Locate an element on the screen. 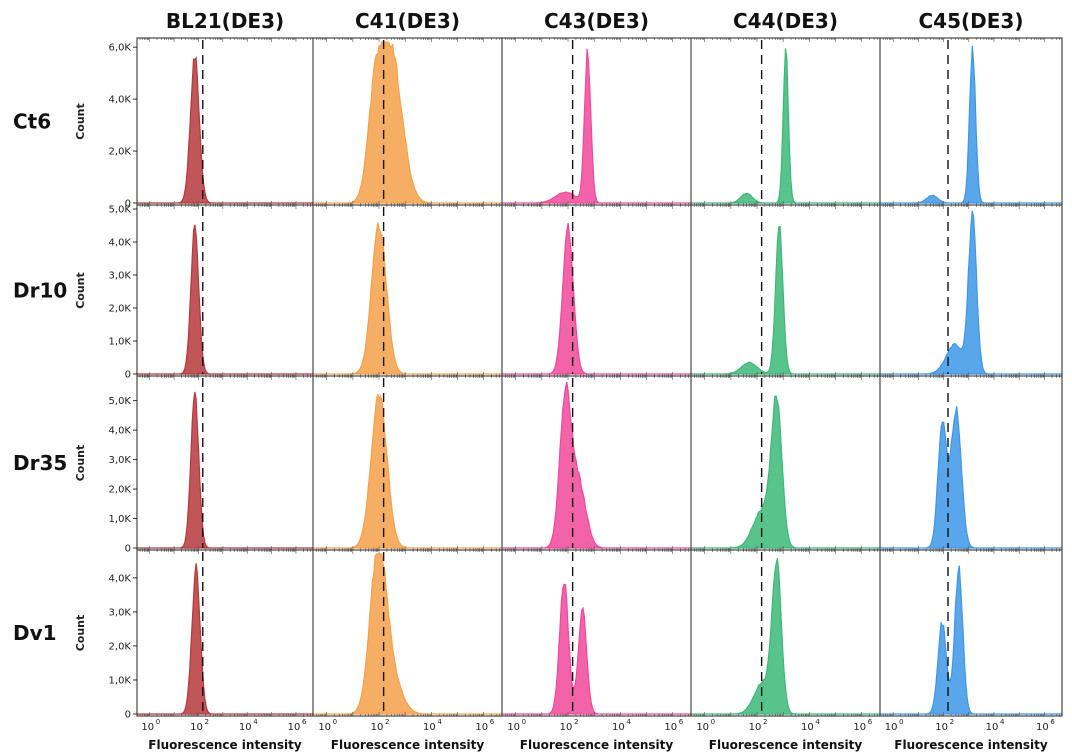 The image size is (1072, 752). column-title: C44(DE3) is located at coordinates (785, 21).